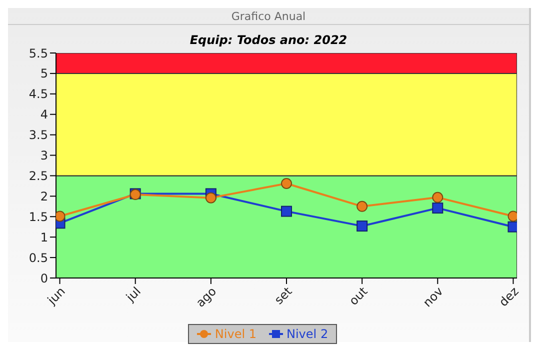 This screenshot has width=537, height=350. Describe the element at coordinates (38, 94) in the screenshot. I see `y-tick-label: 4.5` at that location.